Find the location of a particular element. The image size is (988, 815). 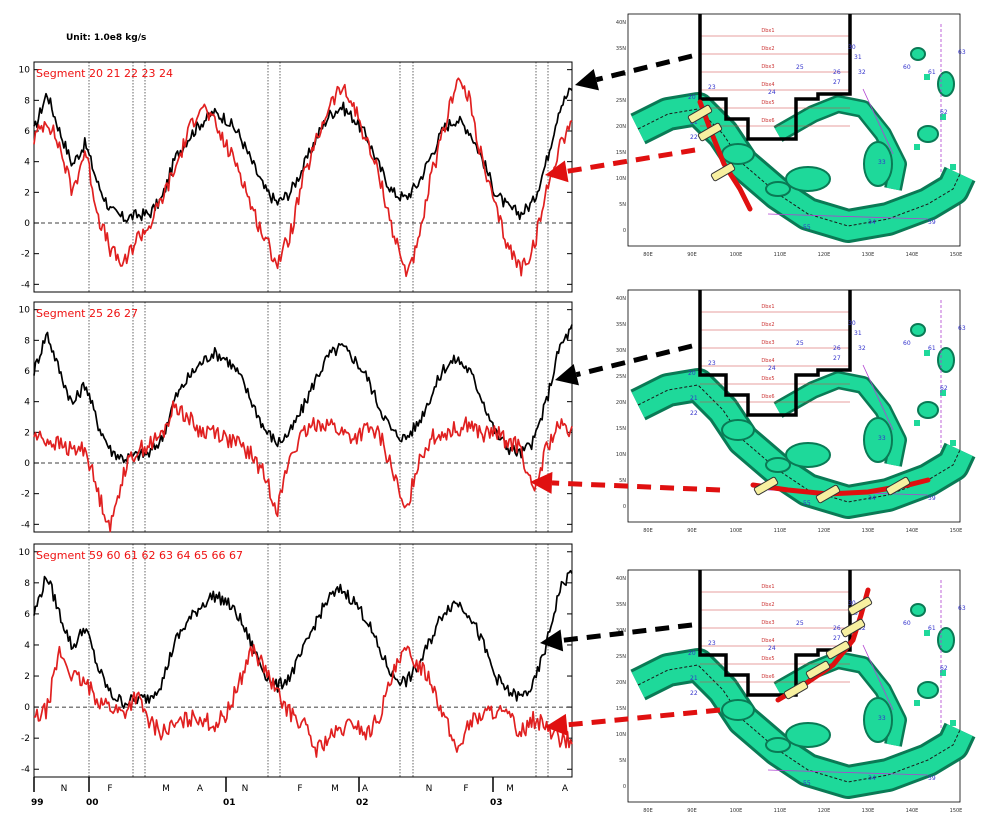

map-y-tick-label: 0 is located at coordinates (624, 231).